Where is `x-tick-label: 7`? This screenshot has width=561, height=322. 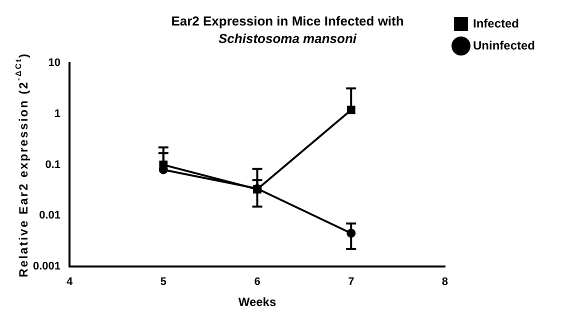 x-tick-label: 7 is located at coordinates (351, 282).